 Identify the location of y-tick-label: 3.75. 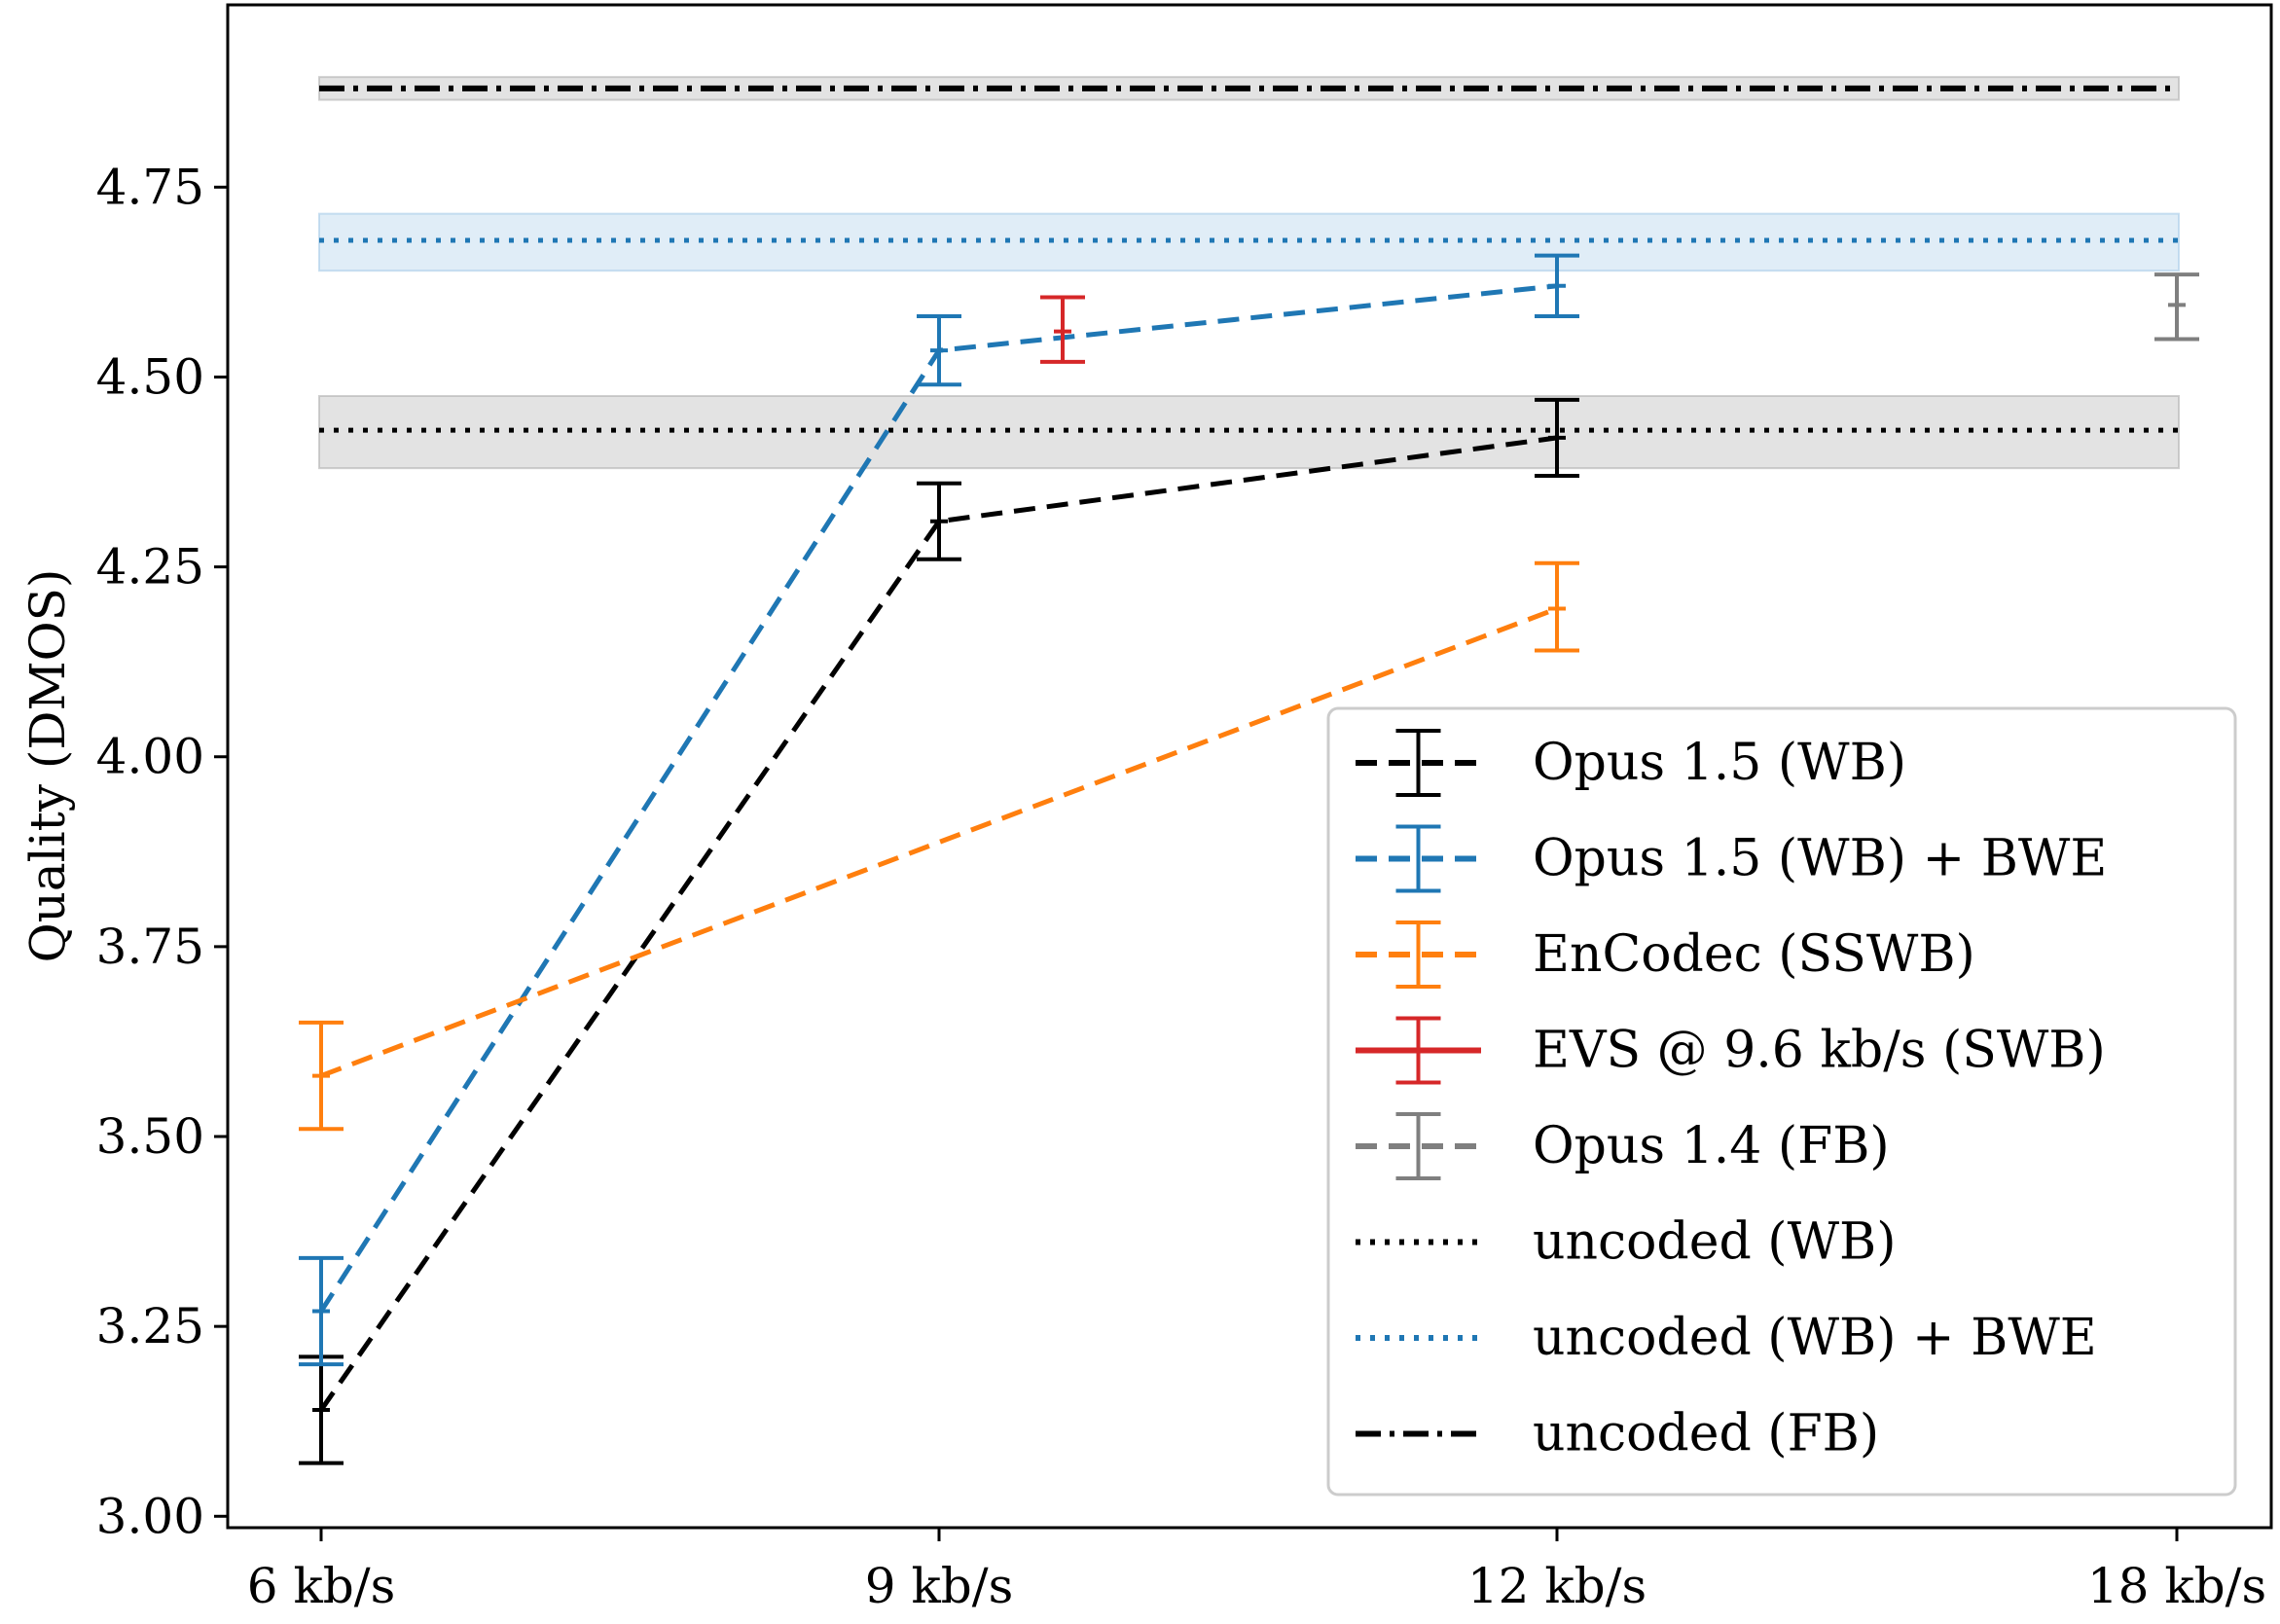
(150, 947).